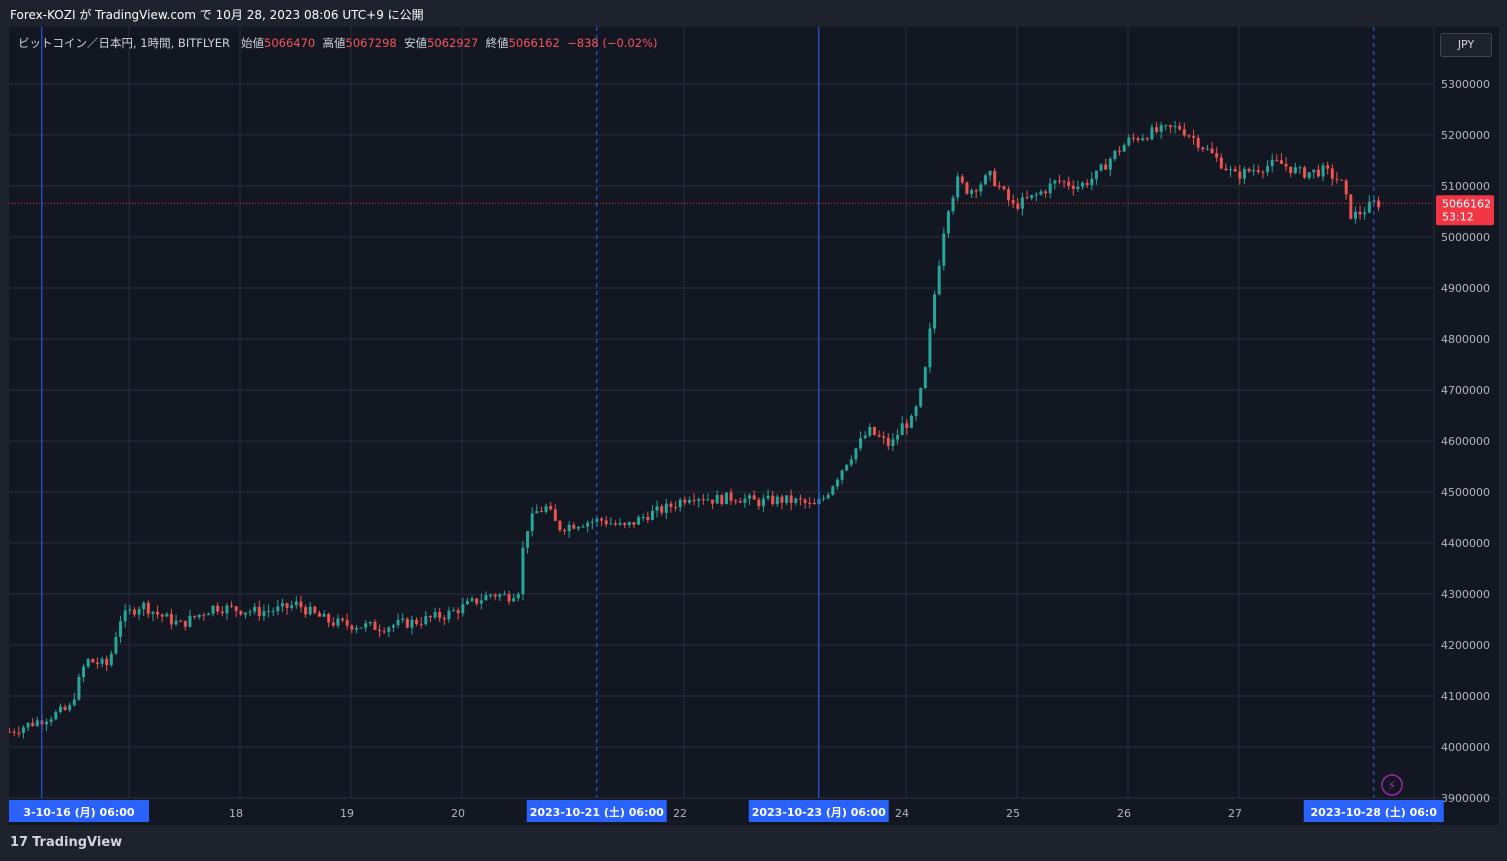 The width and height of the screenshot is (1507, 861). What do you see at coordinates (497, 43) in the screenshot?
I see `close-label: 終値` at bounding box center [497, 43].